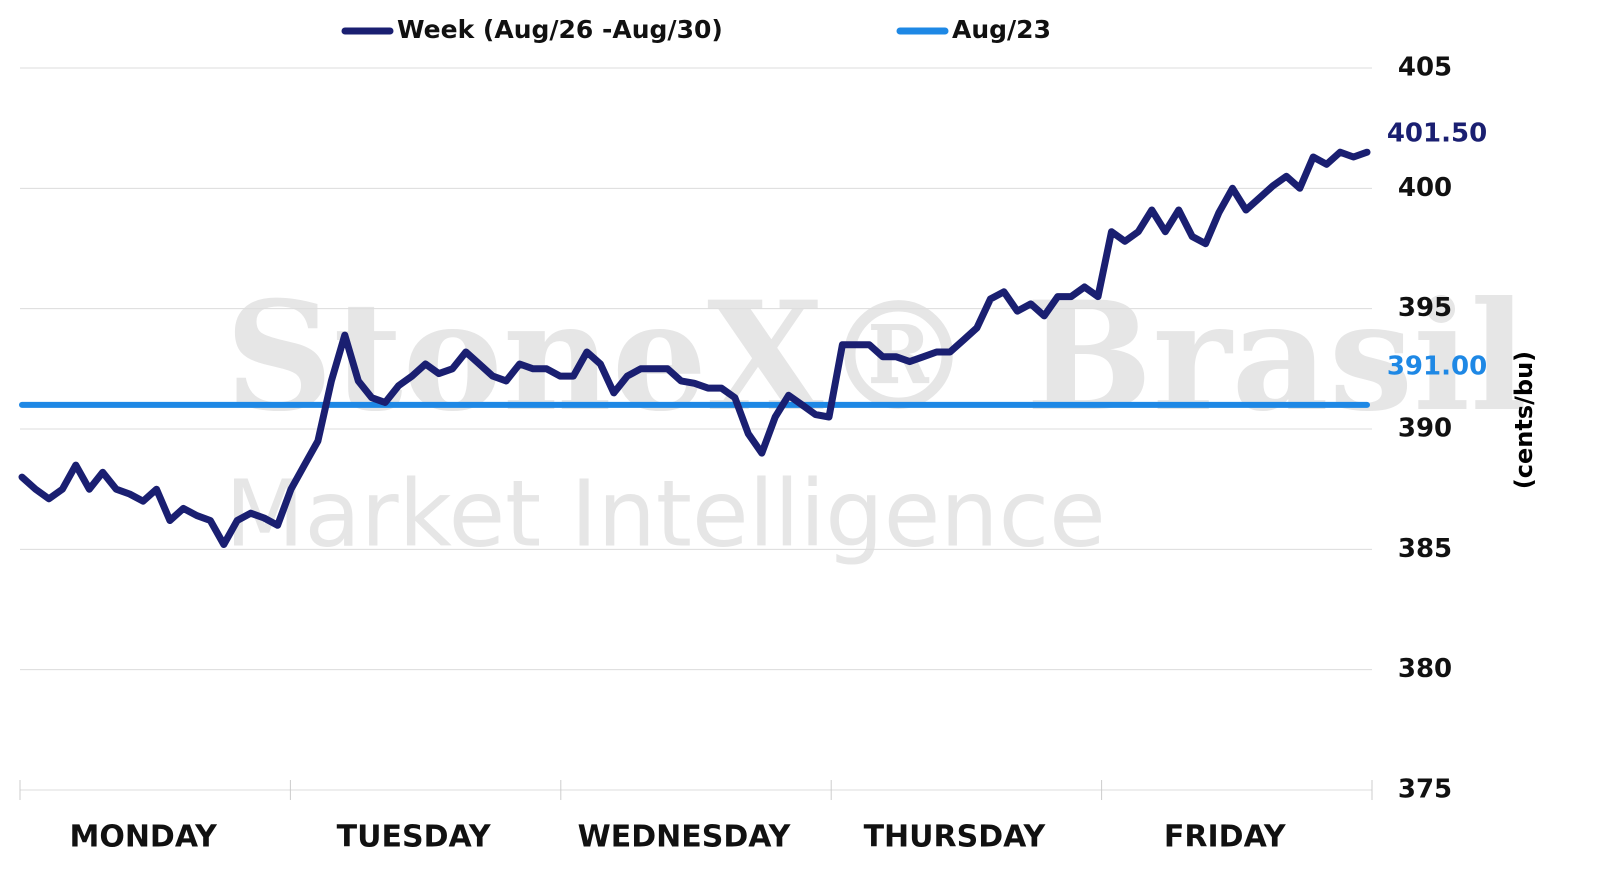 The image size is (1600, 876). I want to click on x-tick-label: TUESDAY, so click(414, 837).